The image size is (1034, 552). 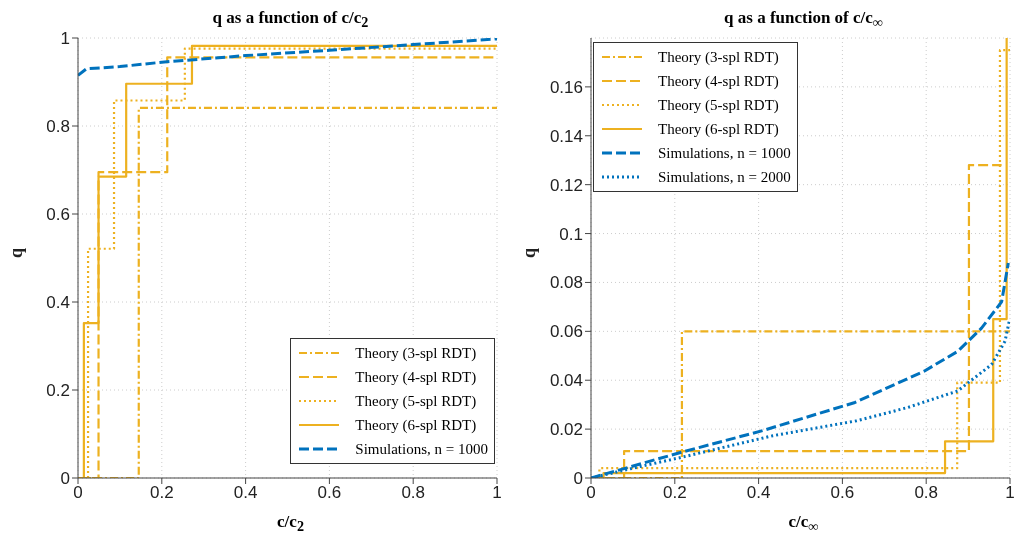 What do you see at coordinates (566, 185) in the screenshot?
I see `y-tick-label: 0.12` at bounding box center [566, 185].